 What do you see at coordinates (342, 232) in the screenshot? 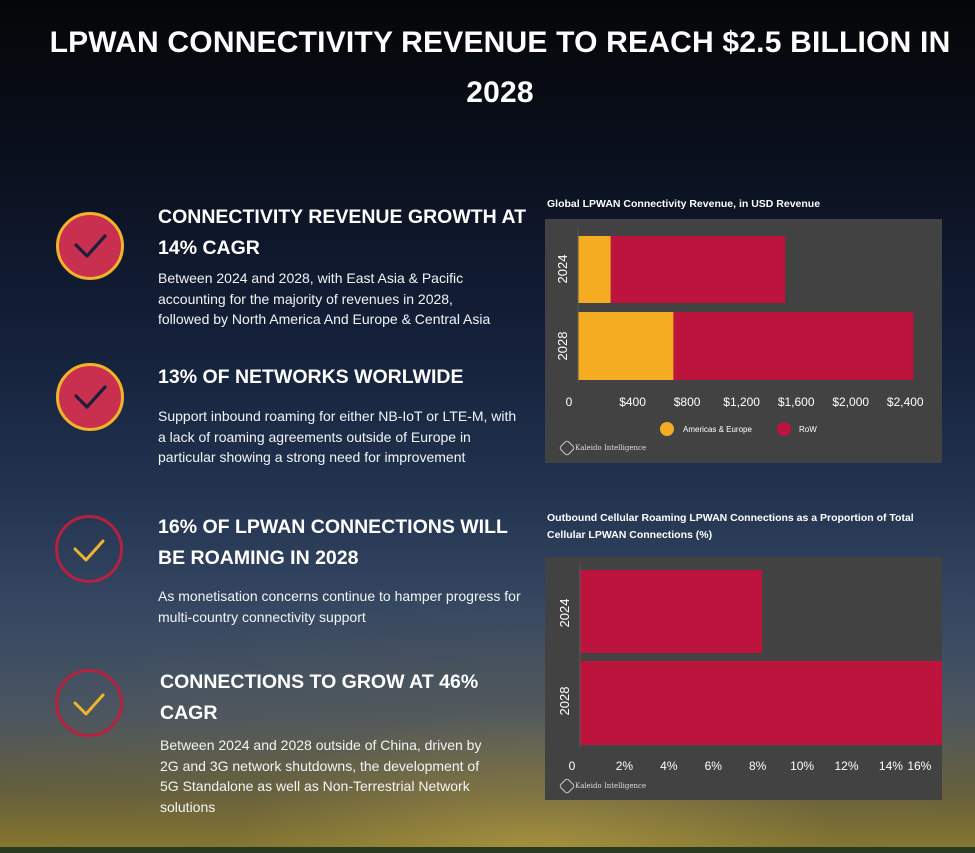
I see `highlight-heading: CONNECTIVITY REVENUE GROWTH AT 14% CAGR` at bounding box center [342, 232].